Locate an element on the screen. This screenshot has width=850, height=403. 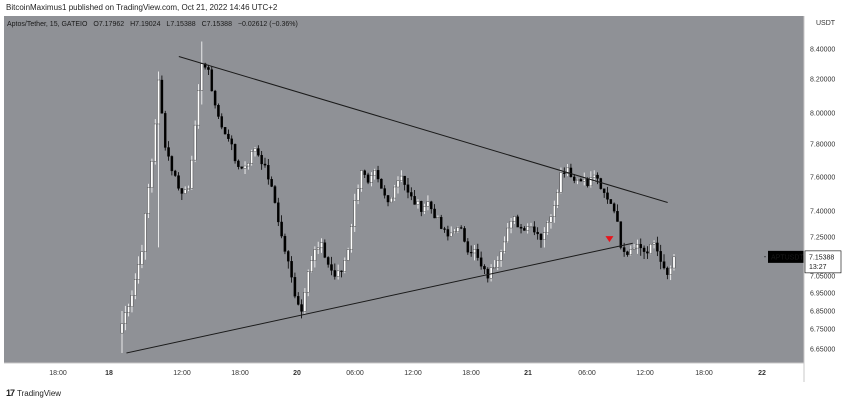
price-axis is located at coordinates (823, 199).